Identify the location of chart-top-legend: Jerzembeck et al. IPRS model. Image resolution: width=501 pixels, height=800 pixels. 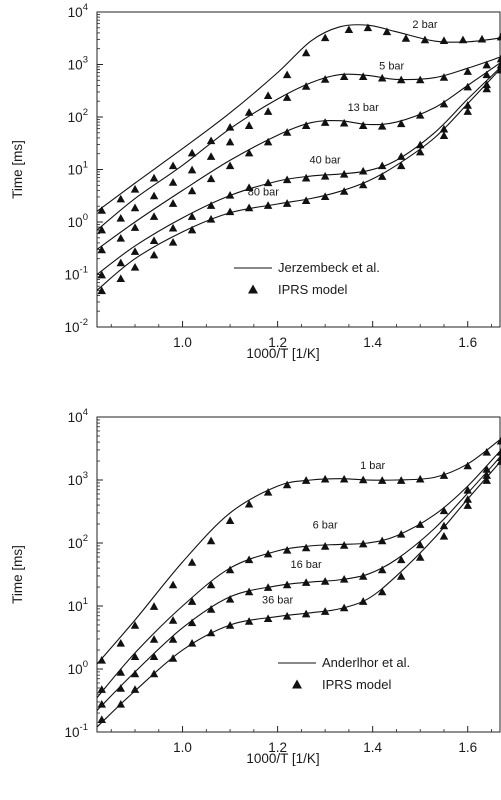
(307, 278).